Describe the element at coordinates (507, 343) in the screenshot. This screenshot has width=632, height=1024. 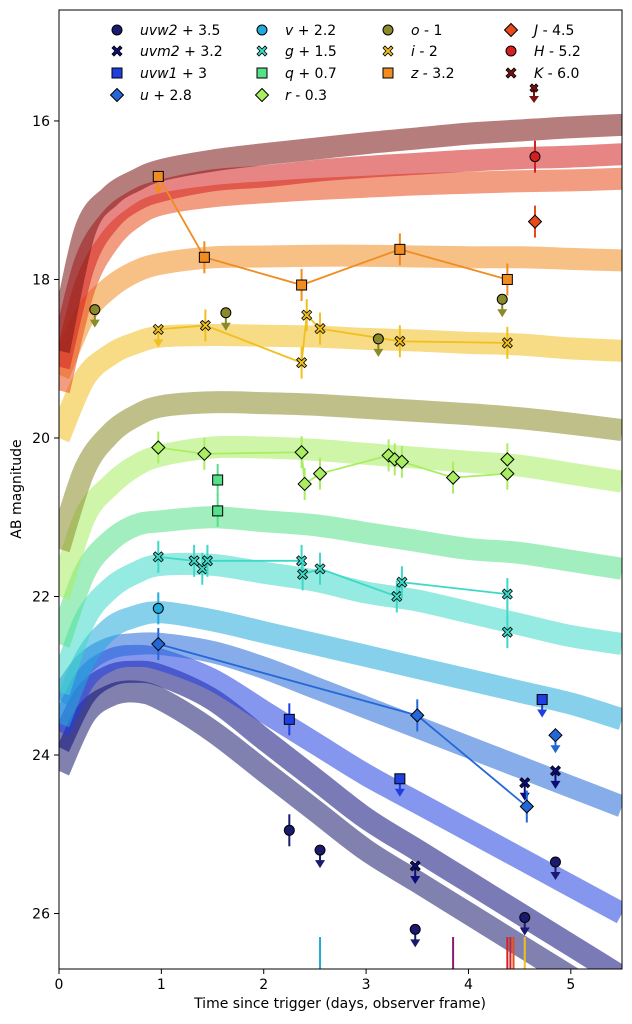
I see `point-i-2-5-mark` at that location.